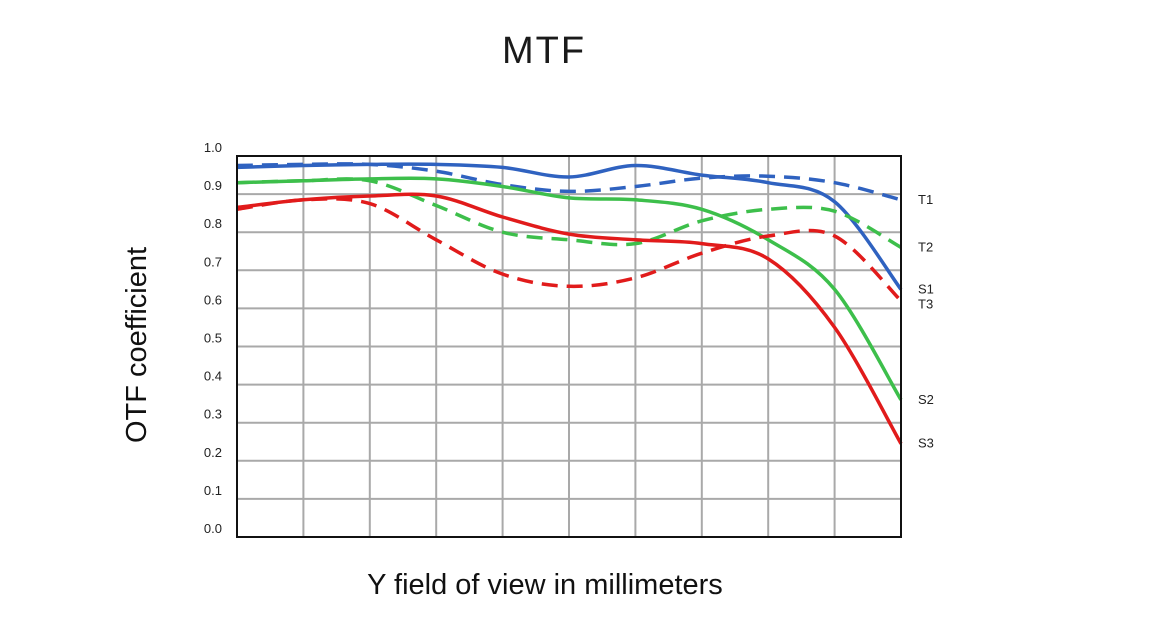  What do you see at coordinates (925, 199) in the screenshot?
I see `series-label-t1: T1` at bounding box center [925, 199].